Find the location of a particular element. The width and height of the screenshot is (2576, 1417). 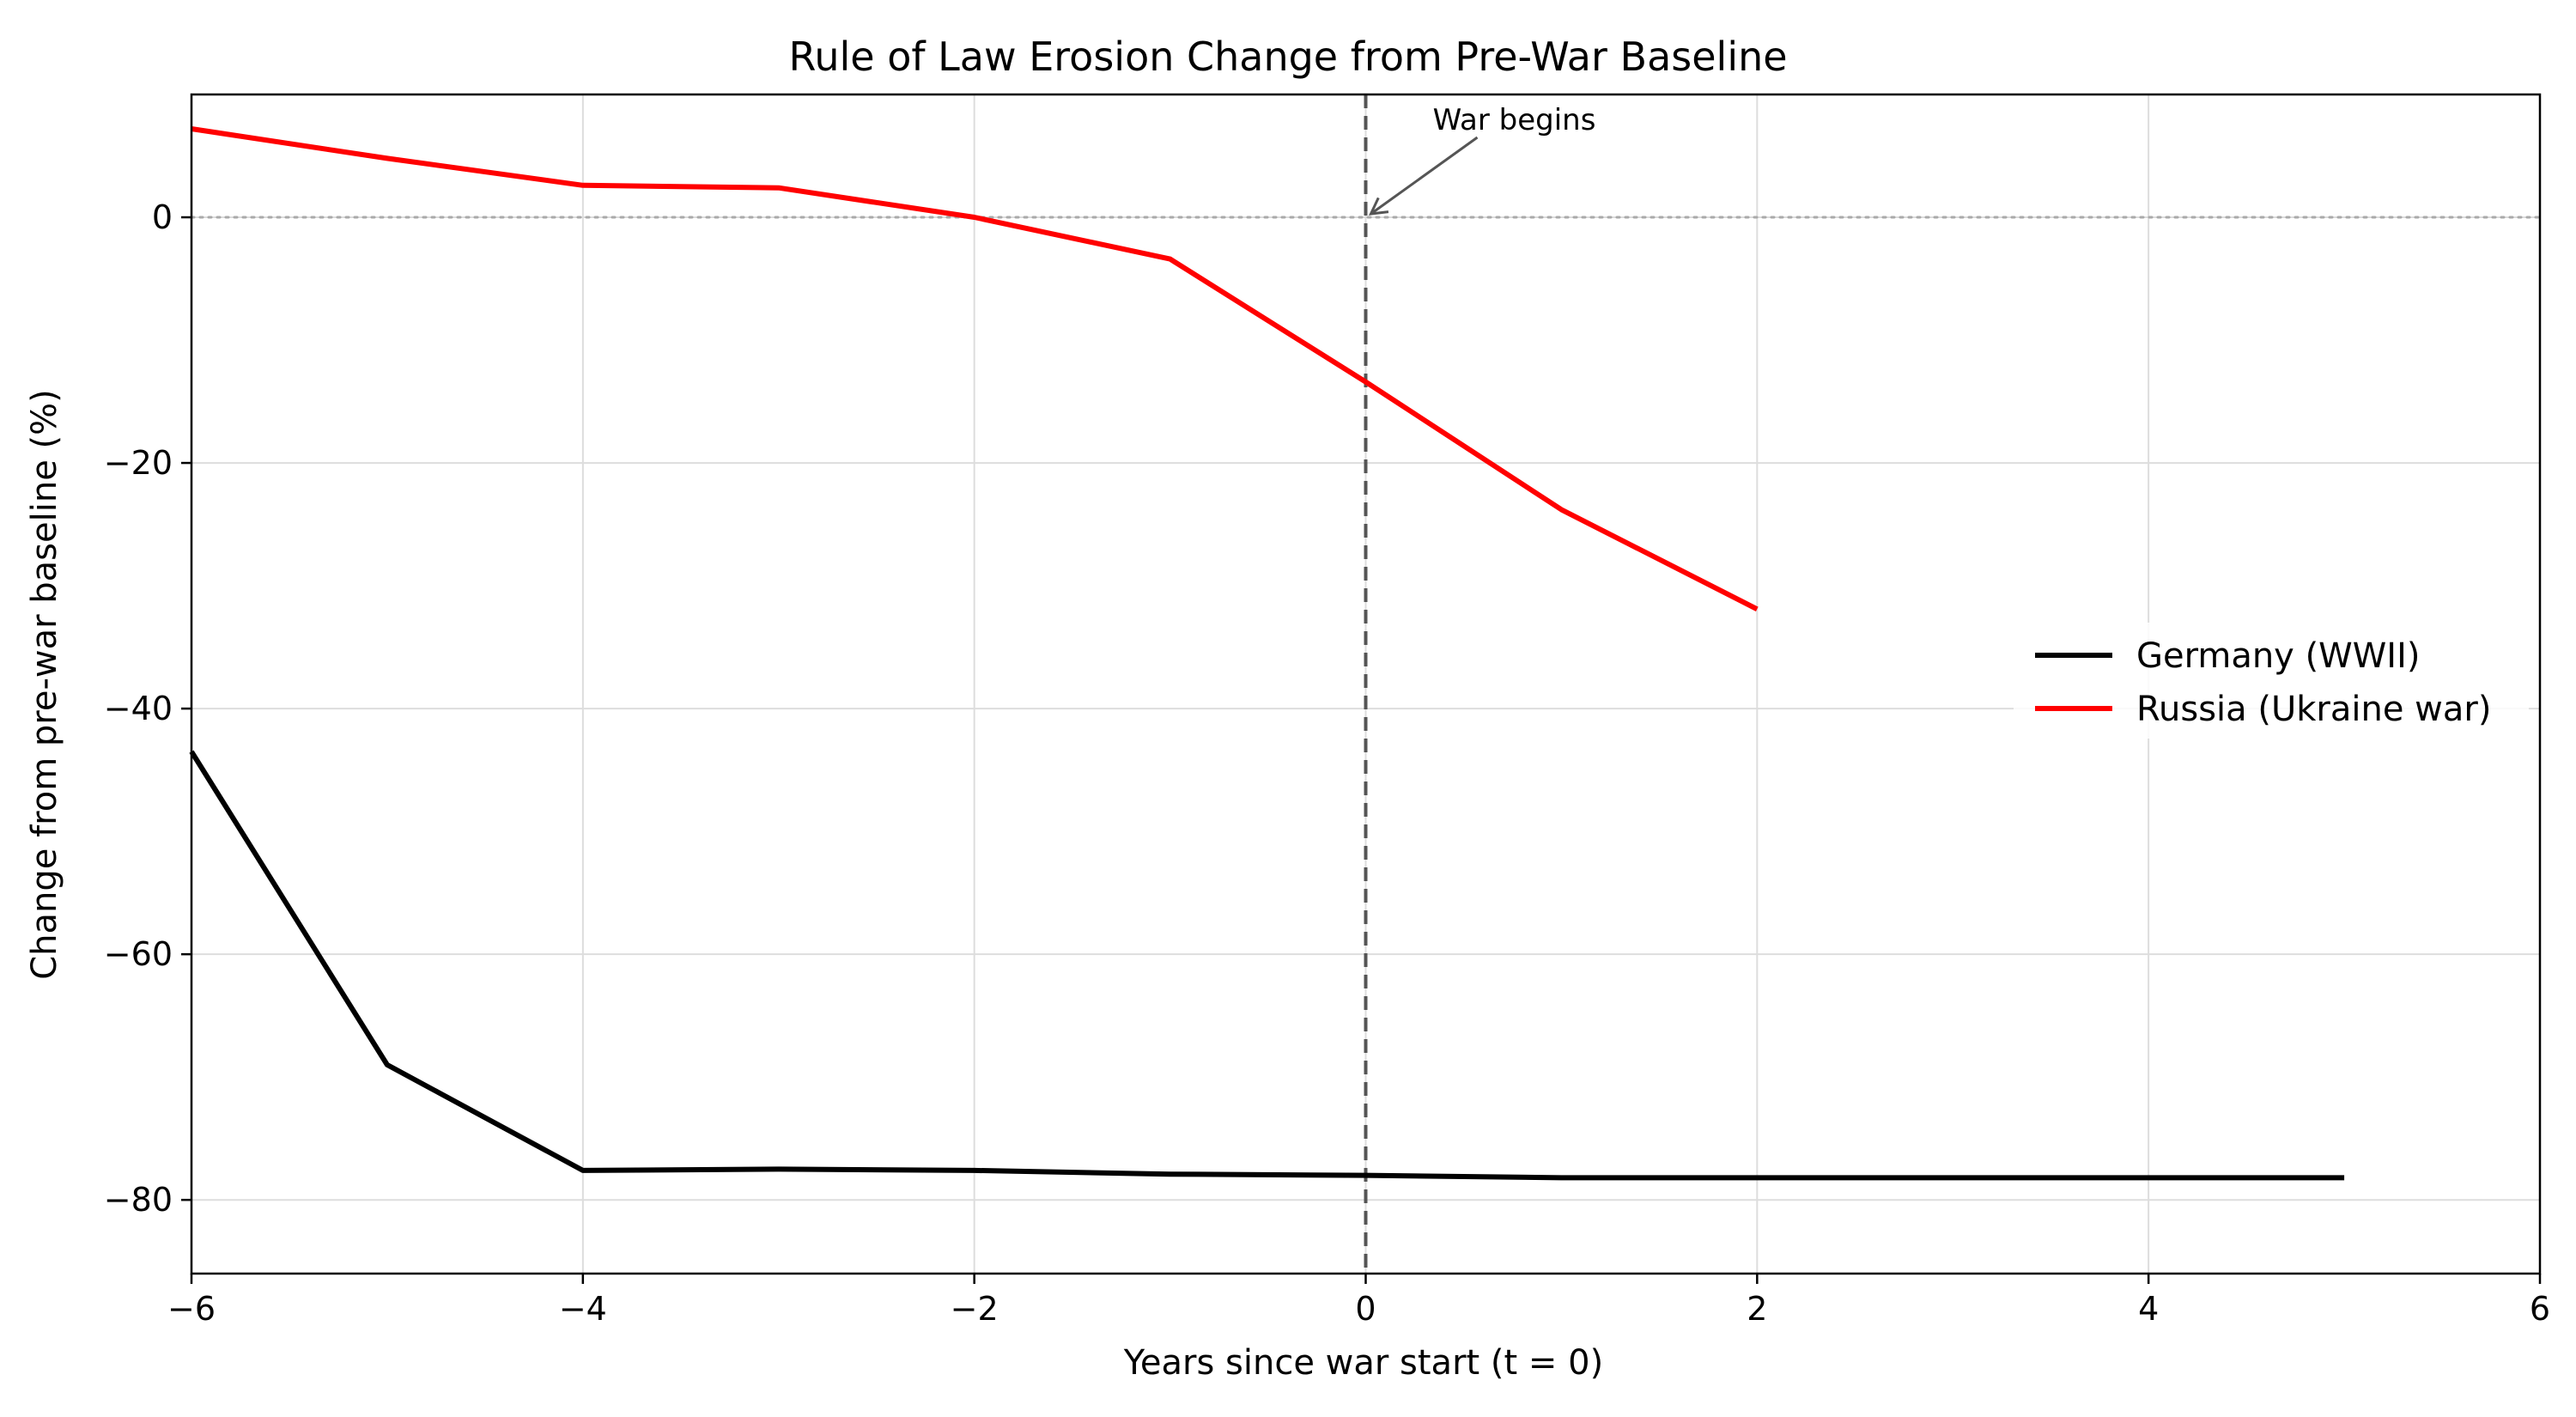

x-tick-label: 2 is located at coordinates (1757, 1309).